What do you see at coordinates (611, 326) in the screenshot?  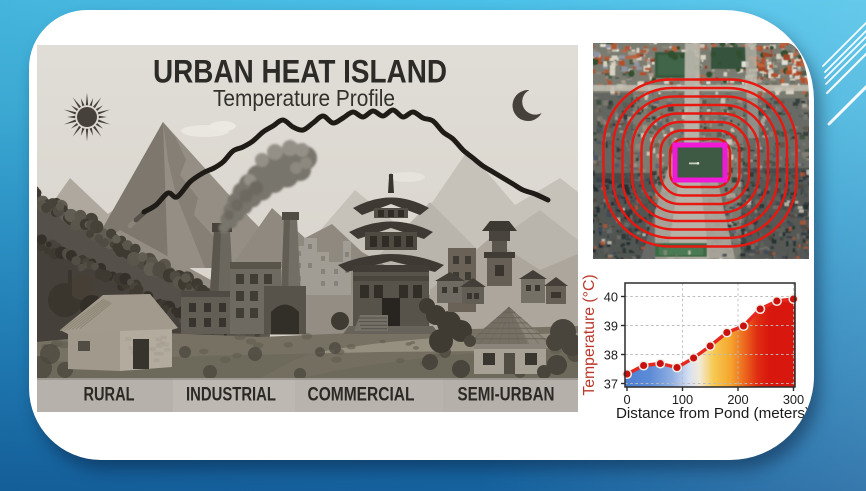 I see `svg-text: 39` at bounding box center [611, 326].